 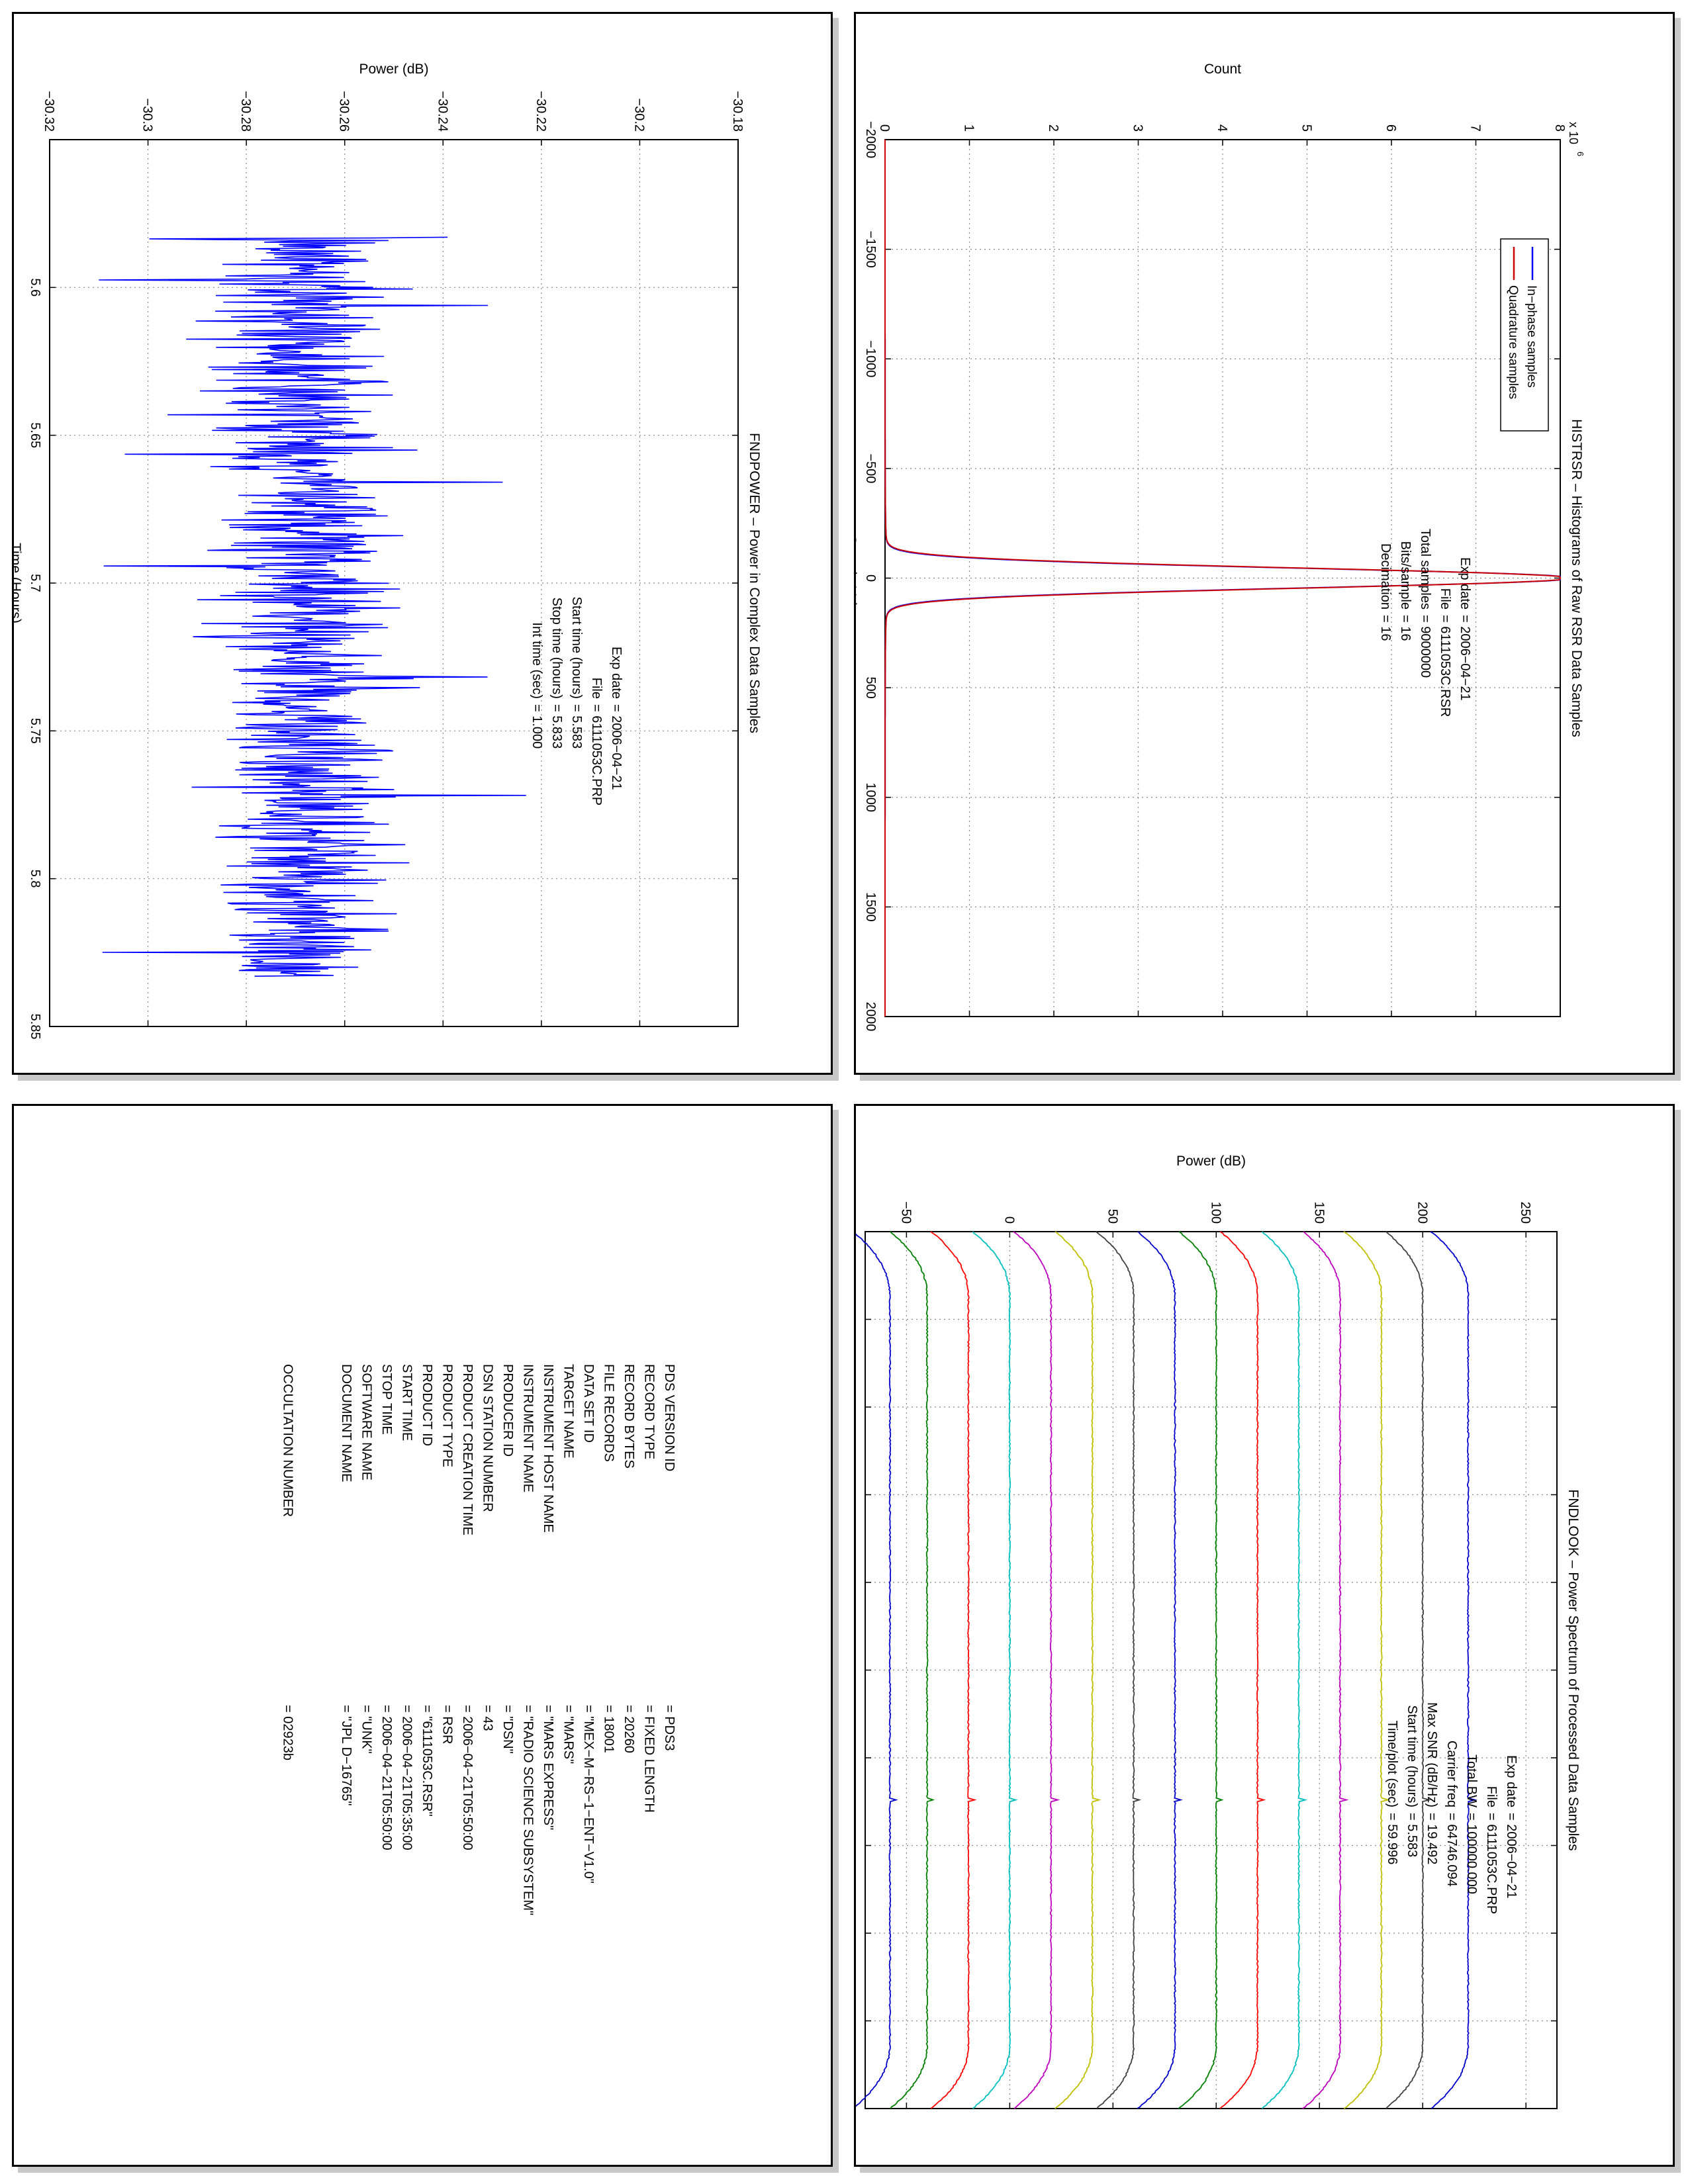 What do you see at coordinates (857, 1757) in the screenshot?
I see `x-tick-label: 6` at bounding box center [857, 1757].